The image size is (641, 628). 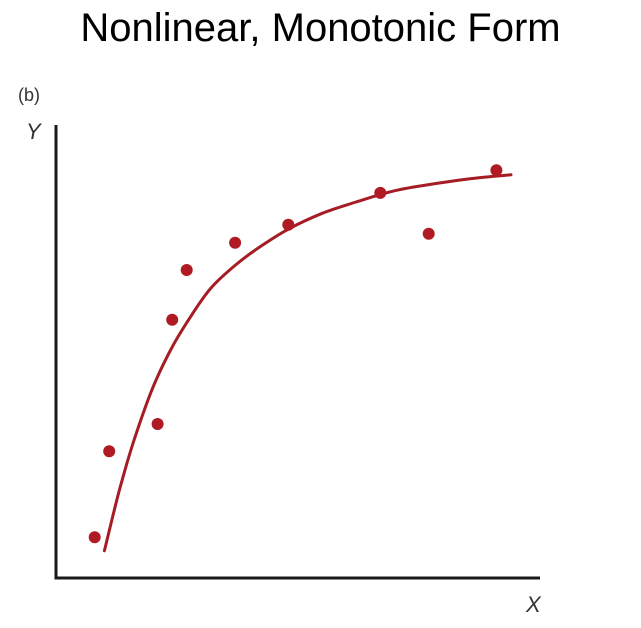 What do you see at coordinates (34, 131) in the screenshot?
I see `y-axis-label: Y` at bounding box center [34, 131].